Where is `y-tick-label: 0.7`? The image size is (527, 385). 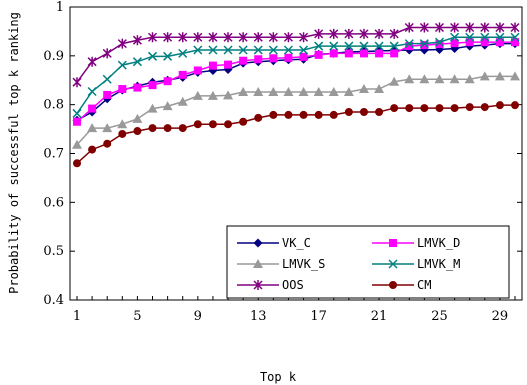 y-tick-label: 0.7 is located at coordinates (53, 154).